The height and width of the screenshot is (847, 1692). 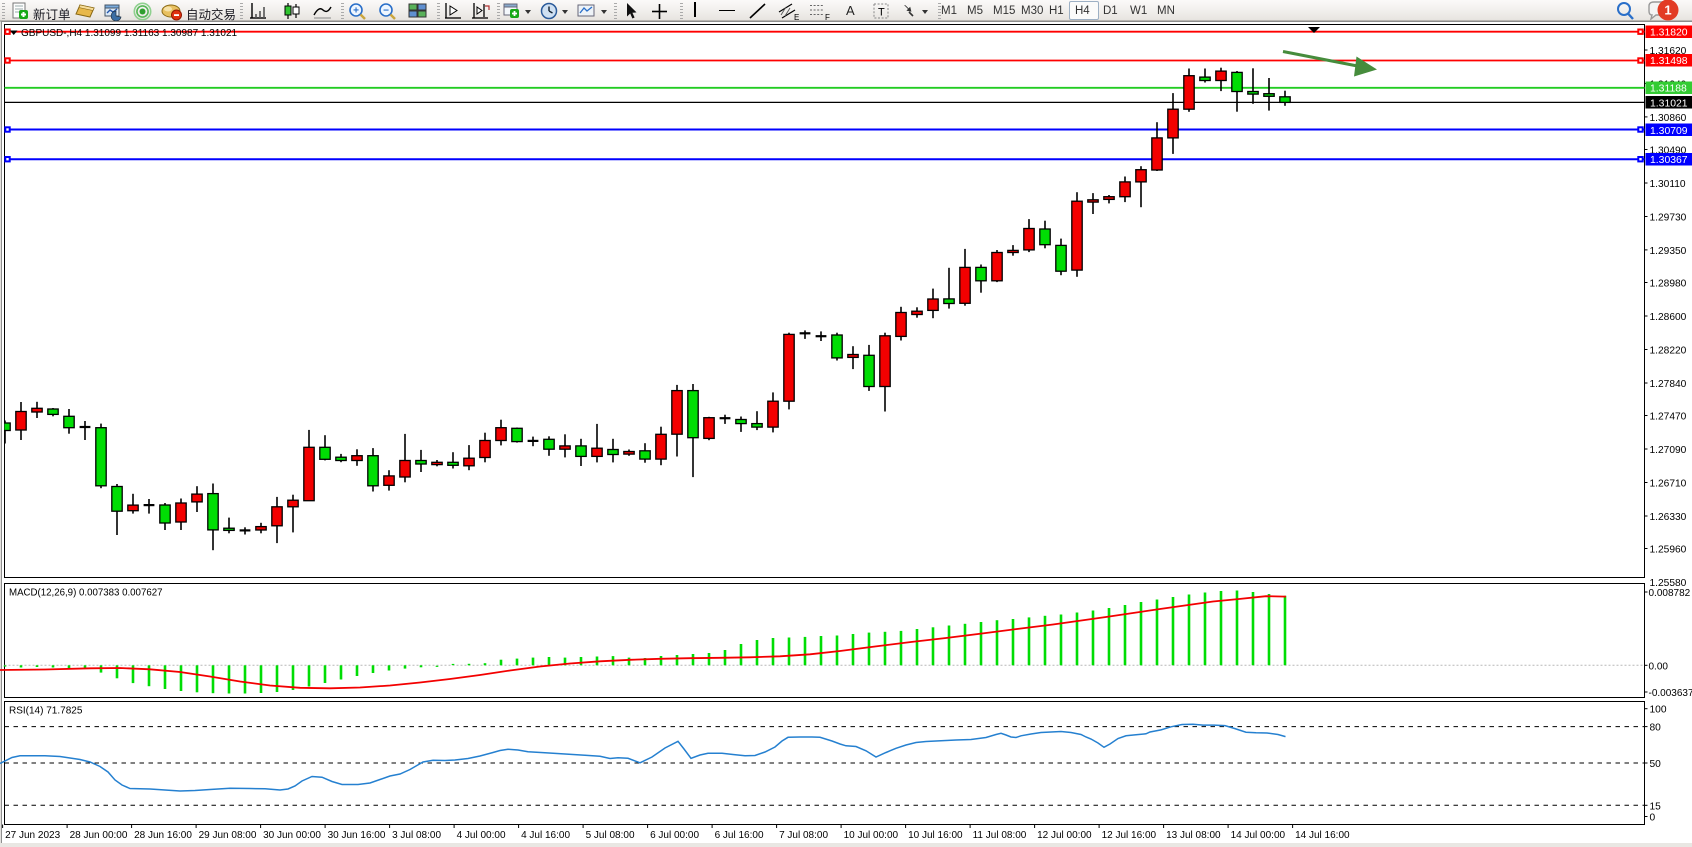 What do you see at coordinates (1656, 728) in the screenshot?
I see `svg-text: 80` at bounding box center [1656, 728].